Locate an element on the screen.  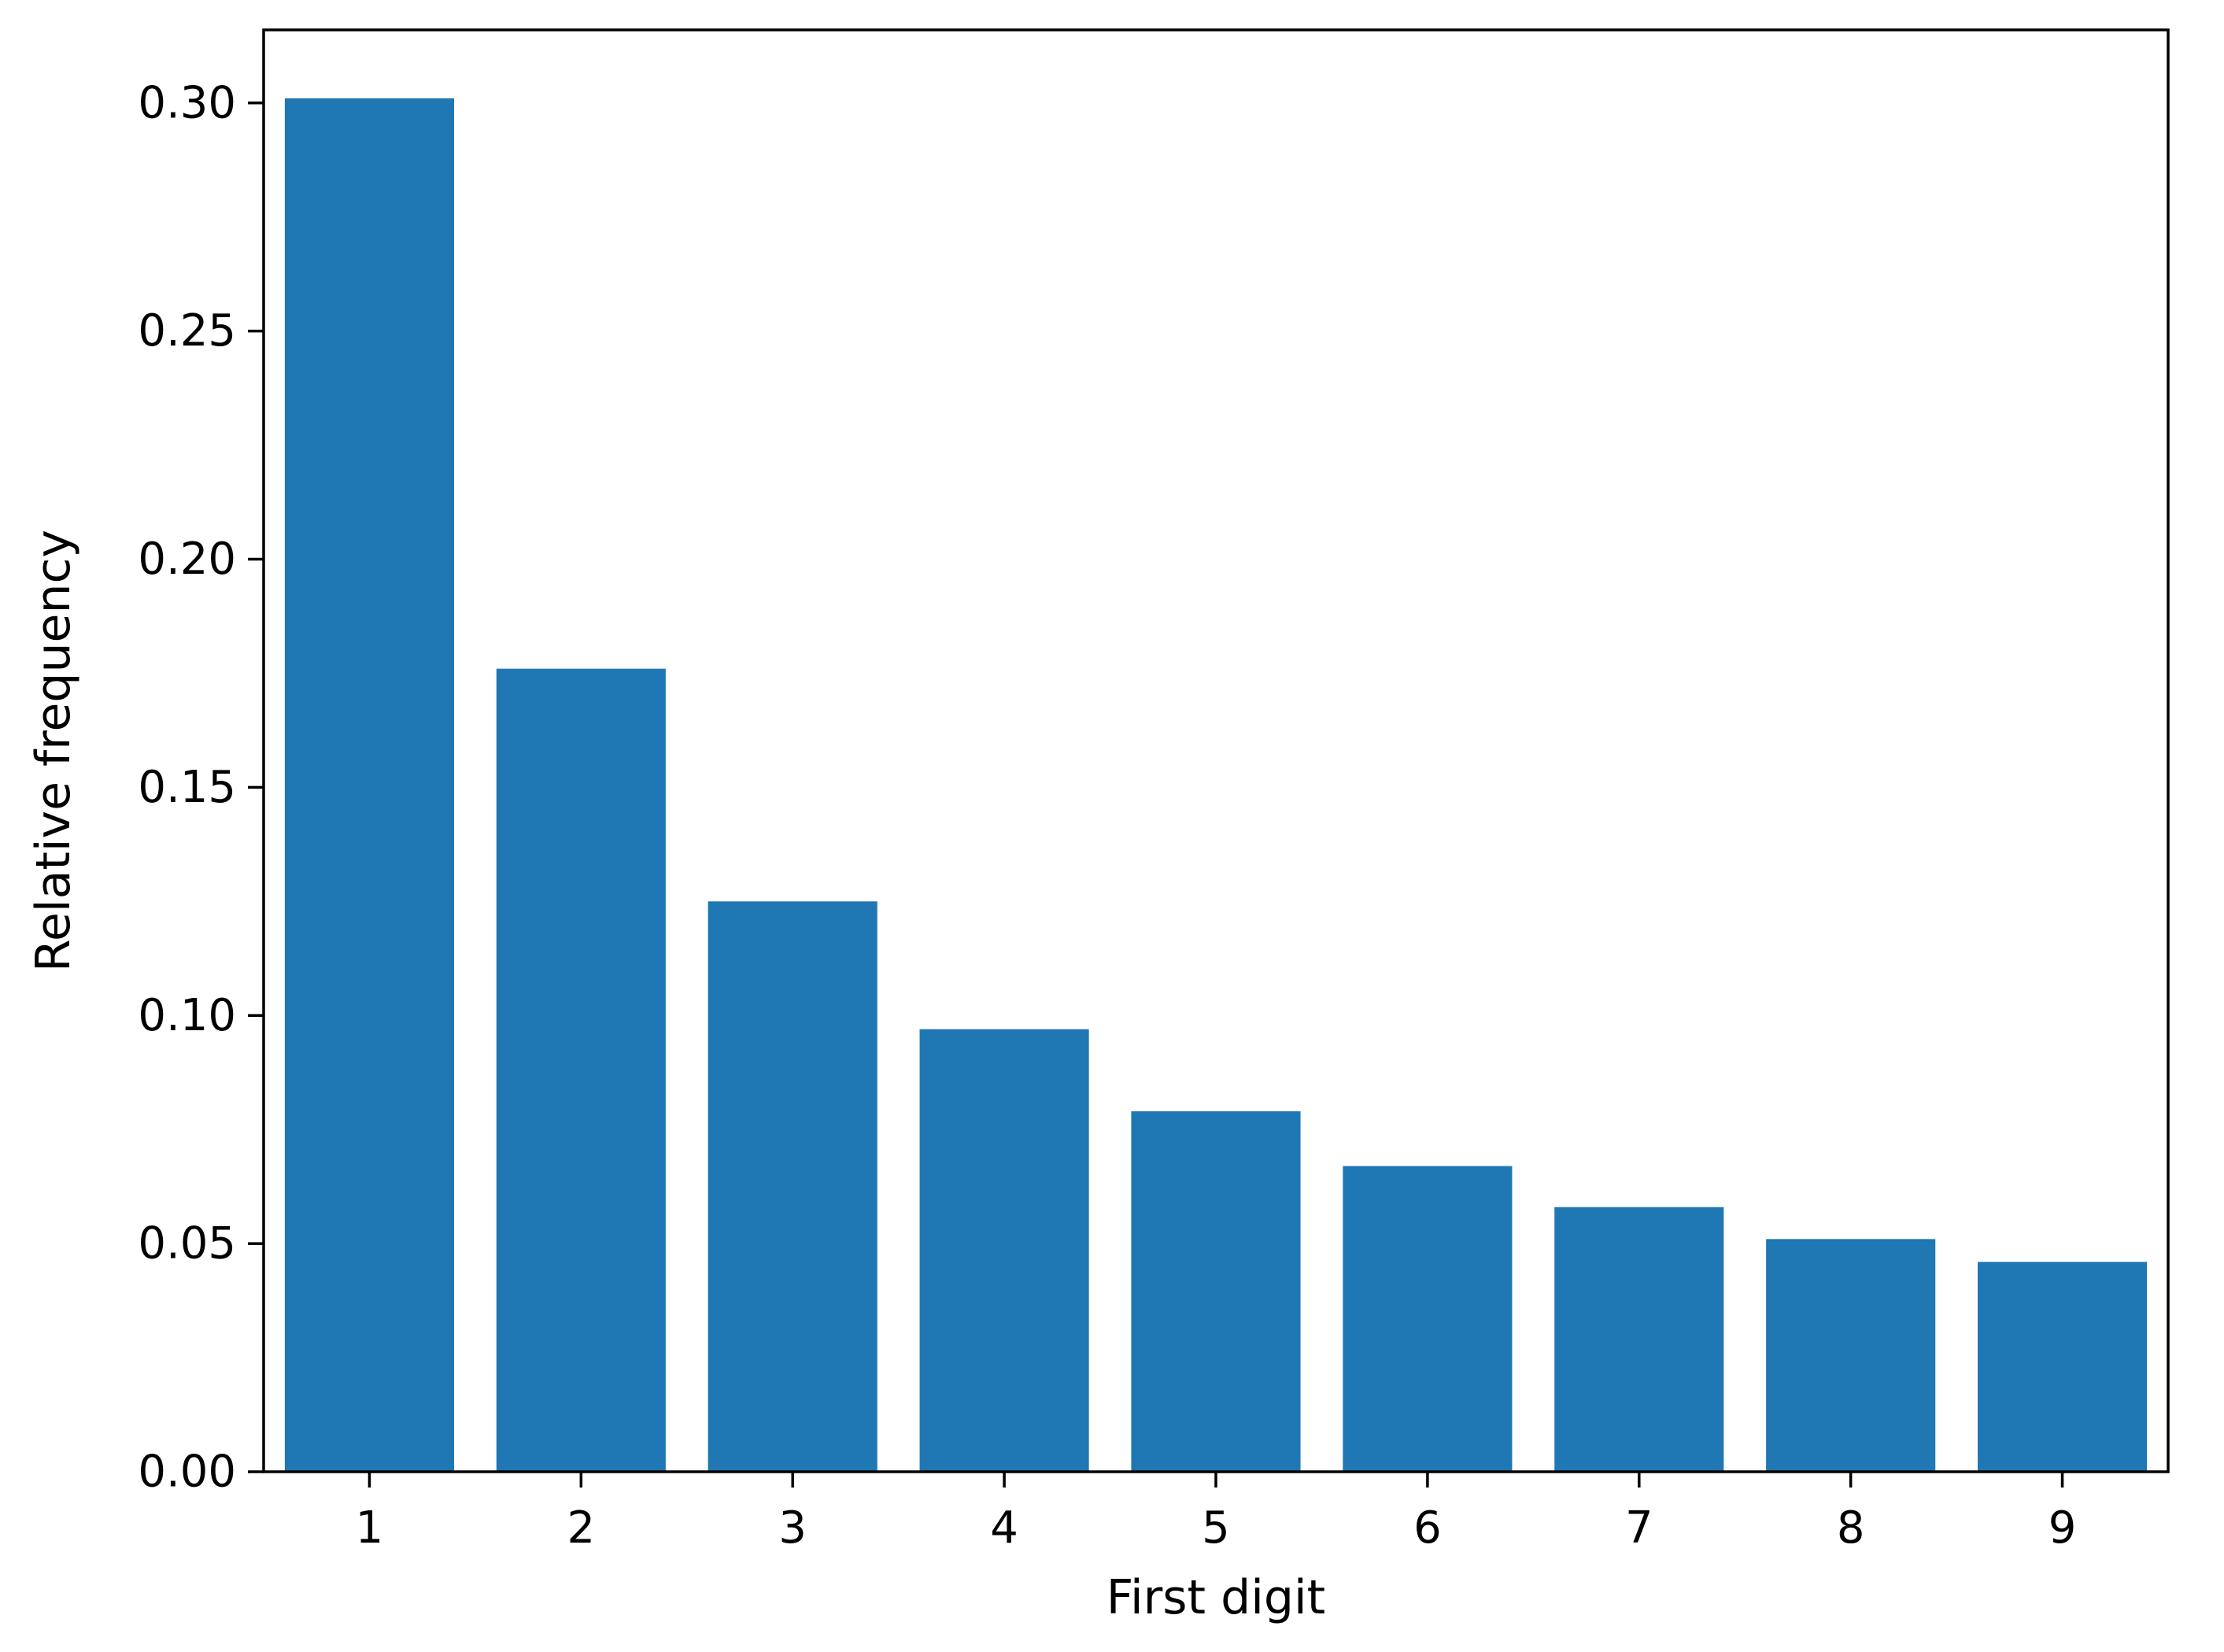
y-tick-label: 0.30 is located at coordinates (187, 103).